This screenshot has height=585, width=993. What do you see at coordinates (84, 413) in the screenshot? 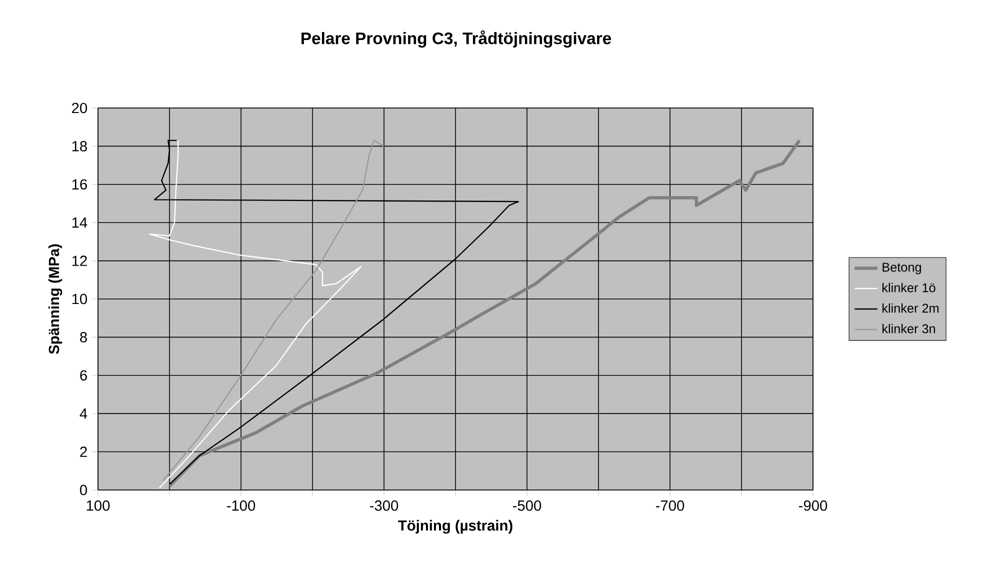
I see `y-tick-label: 4` at bounding box center [84, 413].